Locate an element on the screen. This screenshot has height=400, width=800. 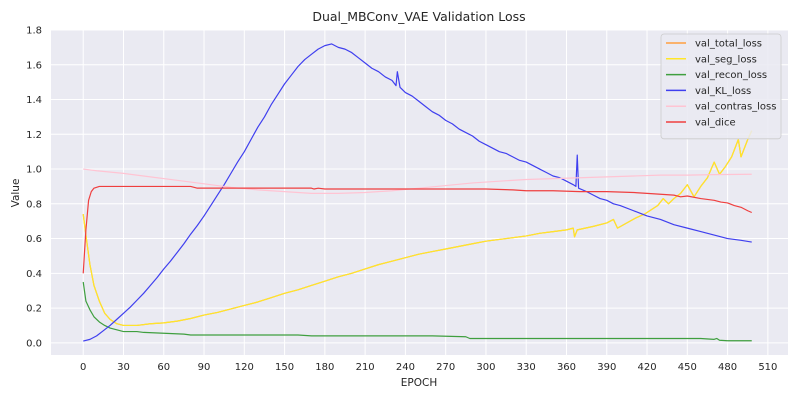
y-tick-label: 1.8 is located at coordinates (34, 31).